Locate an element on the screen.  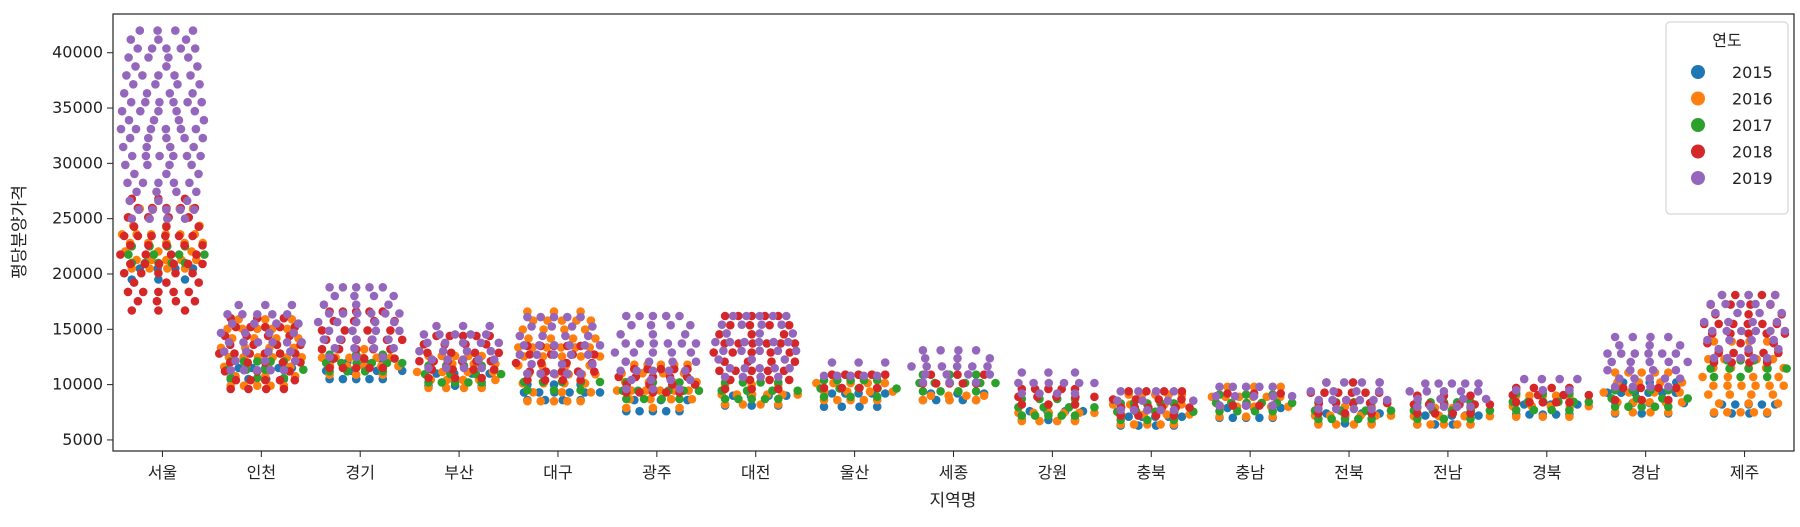
legend: 연도 2015 2016 2017 2018 2019 is located at coordinates (1727, 118).